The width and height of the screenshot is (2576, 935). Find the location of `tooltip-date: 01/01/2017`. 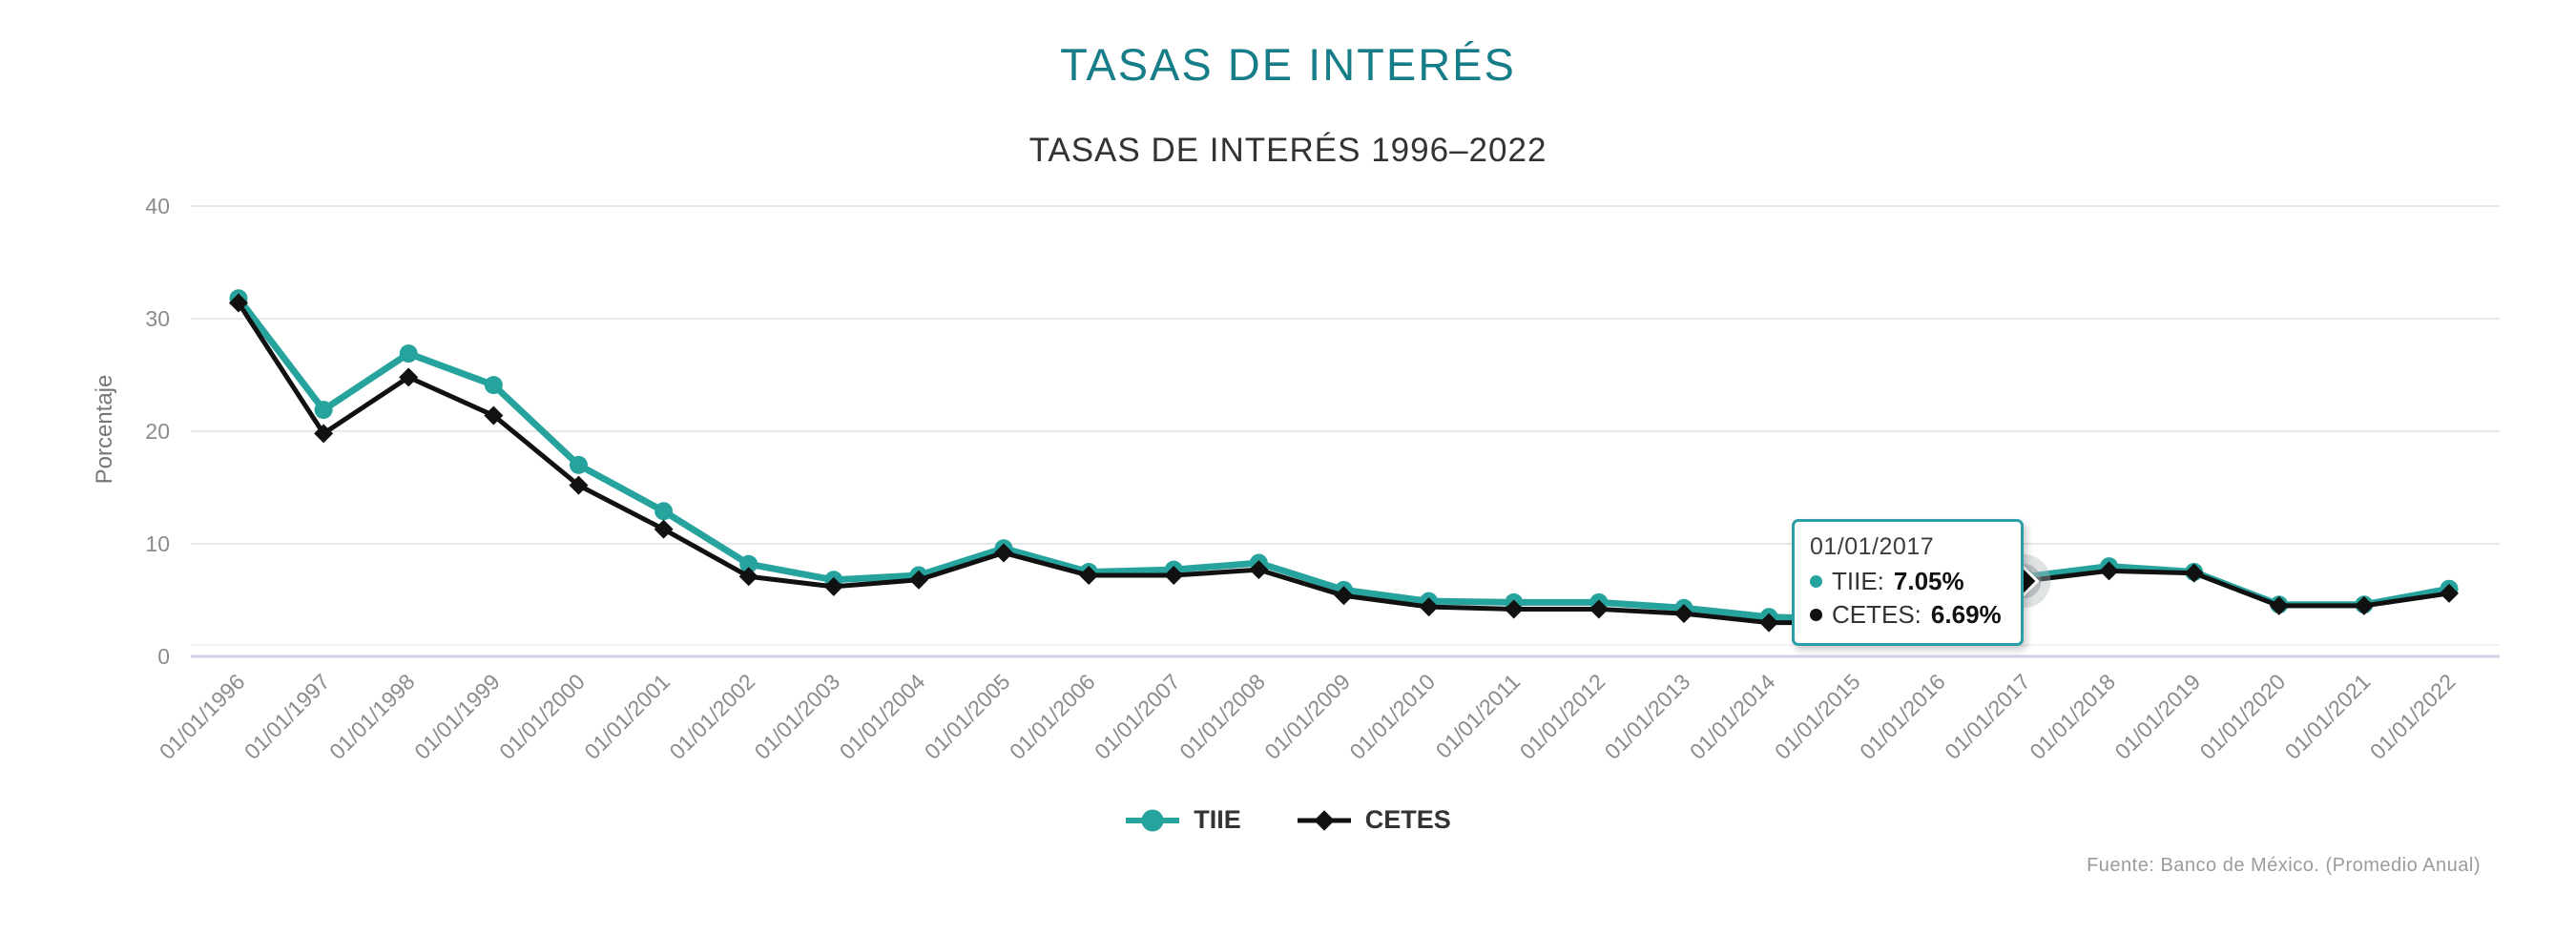

tooltip-date: 01/01/2017 is located at coordinates (1872, 546).